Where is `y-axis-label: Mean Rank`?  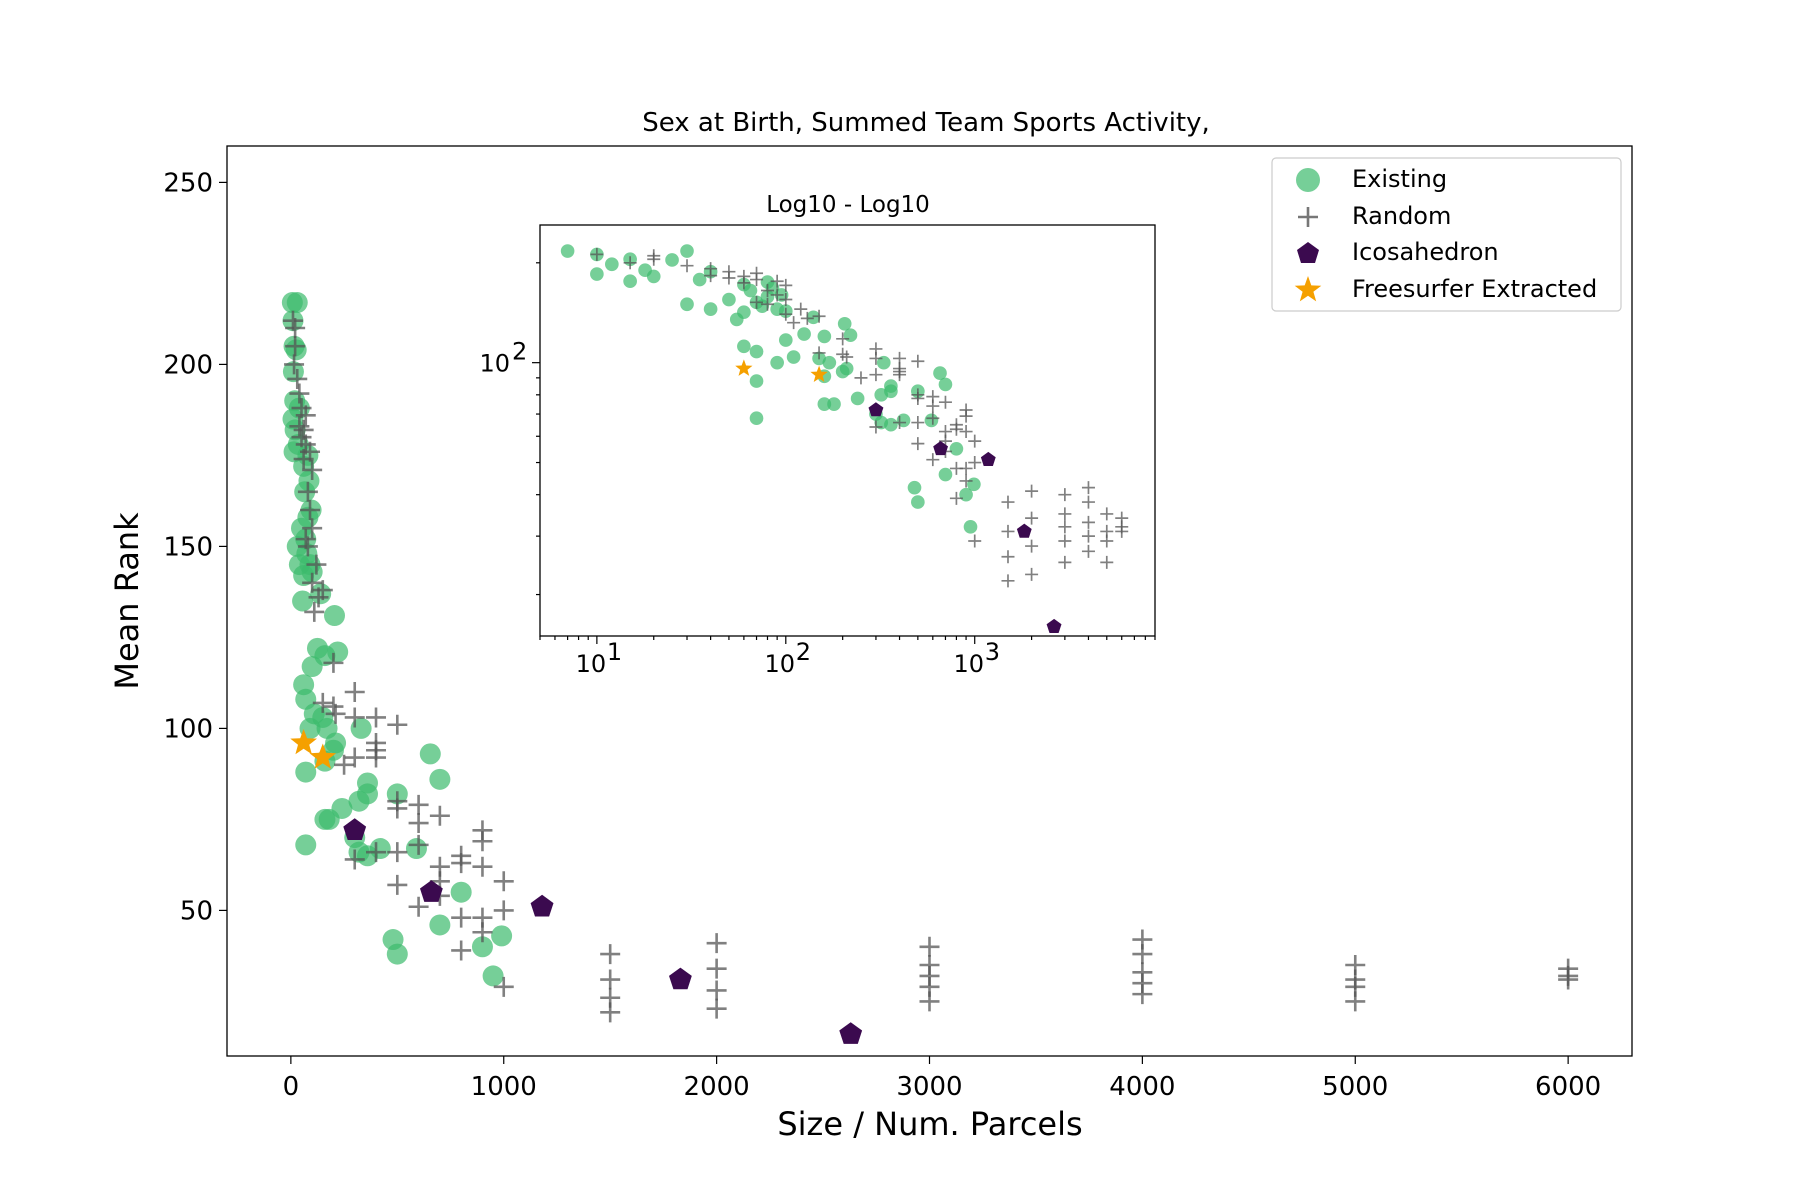
y-axis-label: Mean Rank is located at coordinates (127, 601).